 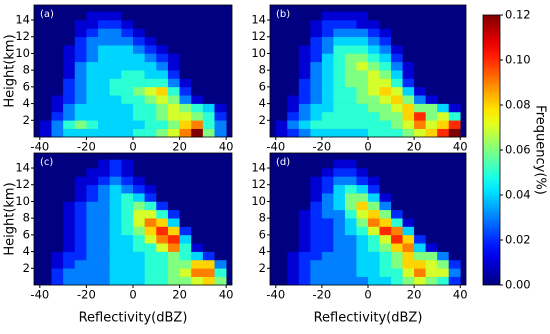 What do you see at coordinates (540, 150) in the screenshot?
I see `colorbar-title: Frequency(%)` at bounding box center [540, 150].